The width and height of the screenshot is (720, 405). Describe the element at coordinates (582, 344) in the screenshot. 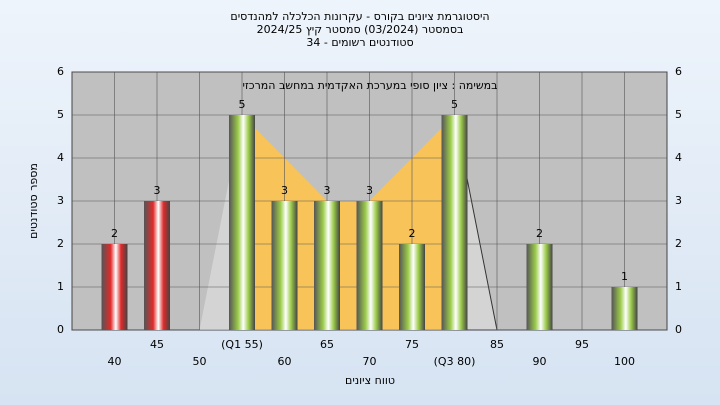

I see `x-tick-label: 95` at that location.